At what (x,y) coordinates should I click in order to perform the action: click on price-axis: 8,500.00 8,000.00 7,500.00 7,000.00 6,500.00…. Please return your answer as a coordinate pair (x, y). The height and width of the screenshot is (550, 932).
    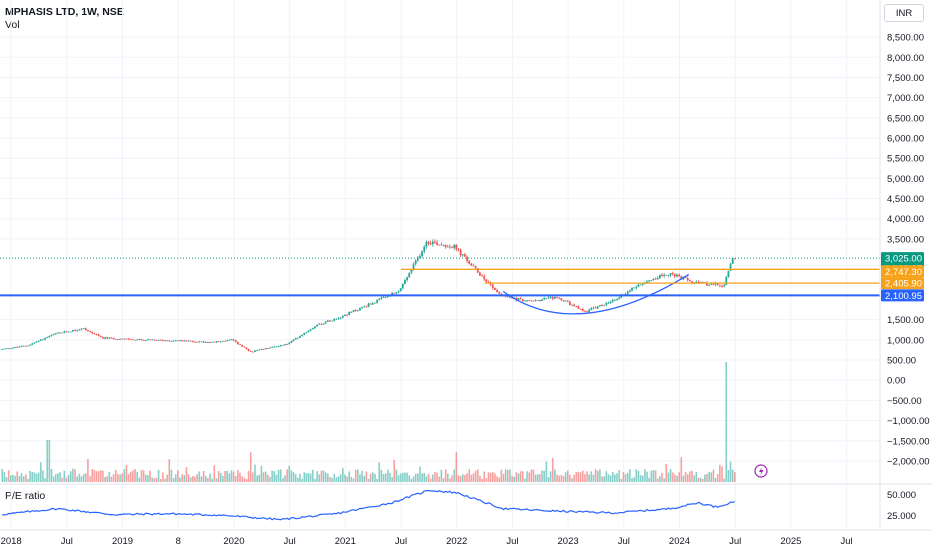
    Looking at the image, I should click on (904, 265).